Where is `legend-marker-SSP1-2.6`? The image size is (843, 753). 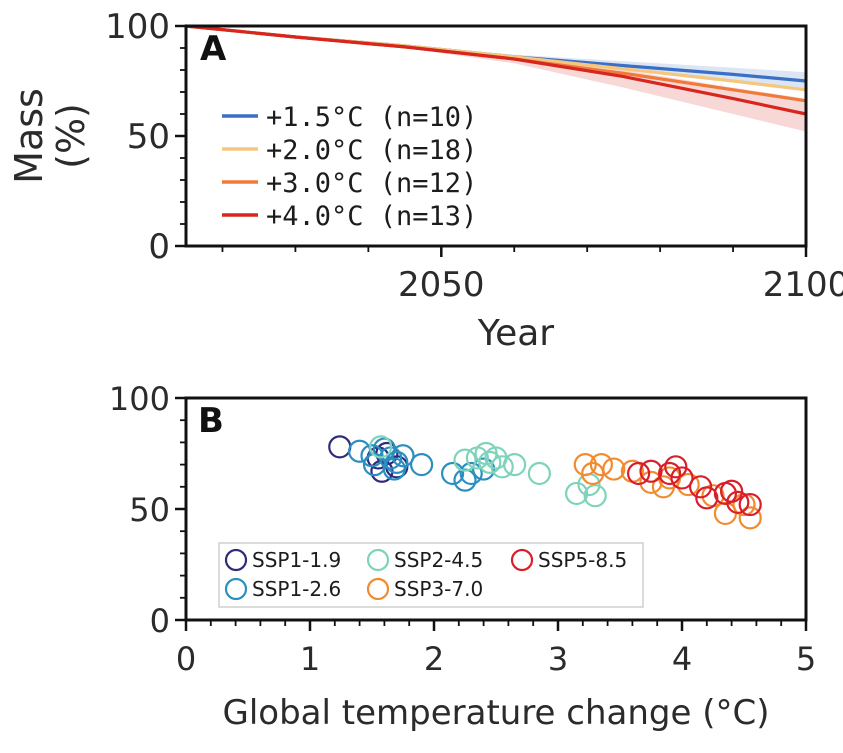
legend-marker-SSP1-2.6 is located at coordinates (236, 589).